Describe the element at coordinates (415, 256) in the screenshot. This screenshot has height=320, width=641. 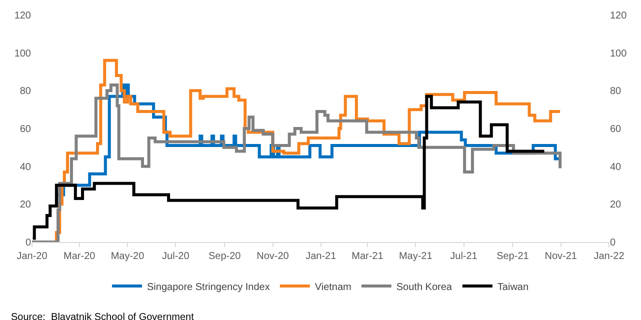
I see `x-tick-label: May-21` at that location.